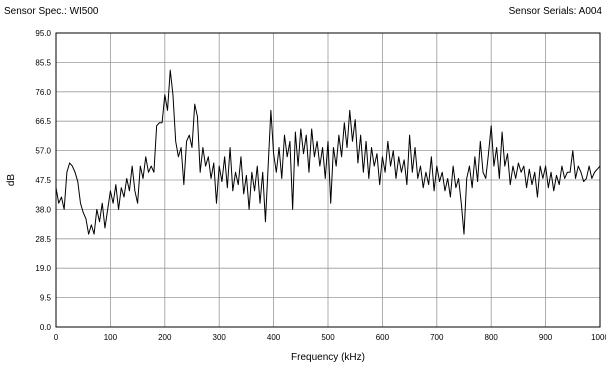 The width and height of the screenshot is (606, 370). I want to click on y-tick-label: 66.5, so click(43, 121).